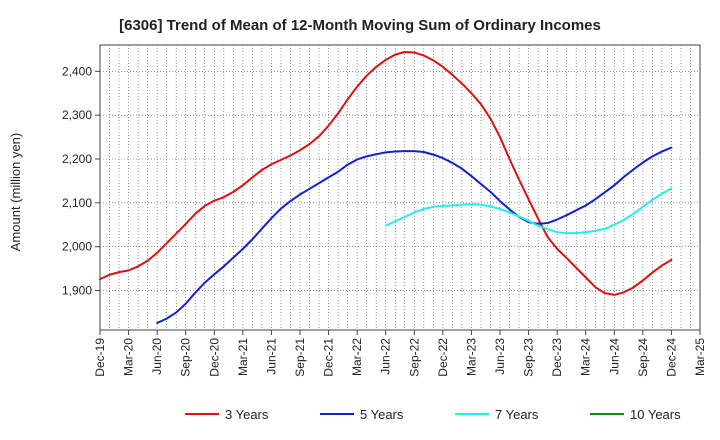  I want to click on x-tick-label: Jun-22, so click(386, 356).